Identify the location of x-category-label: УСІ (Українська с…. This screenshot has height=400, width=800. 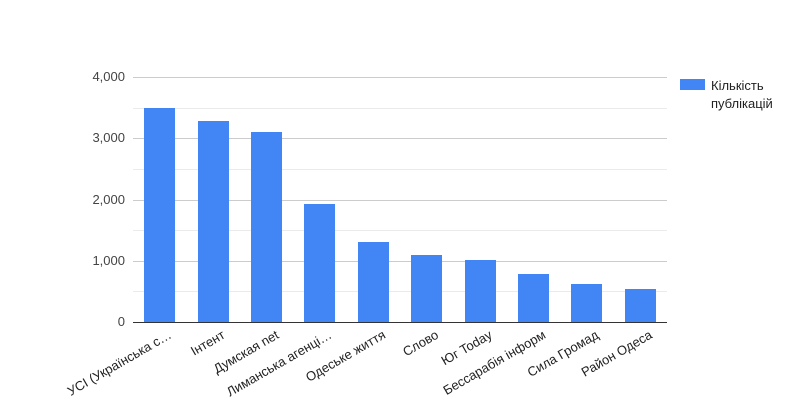
(120, 363).